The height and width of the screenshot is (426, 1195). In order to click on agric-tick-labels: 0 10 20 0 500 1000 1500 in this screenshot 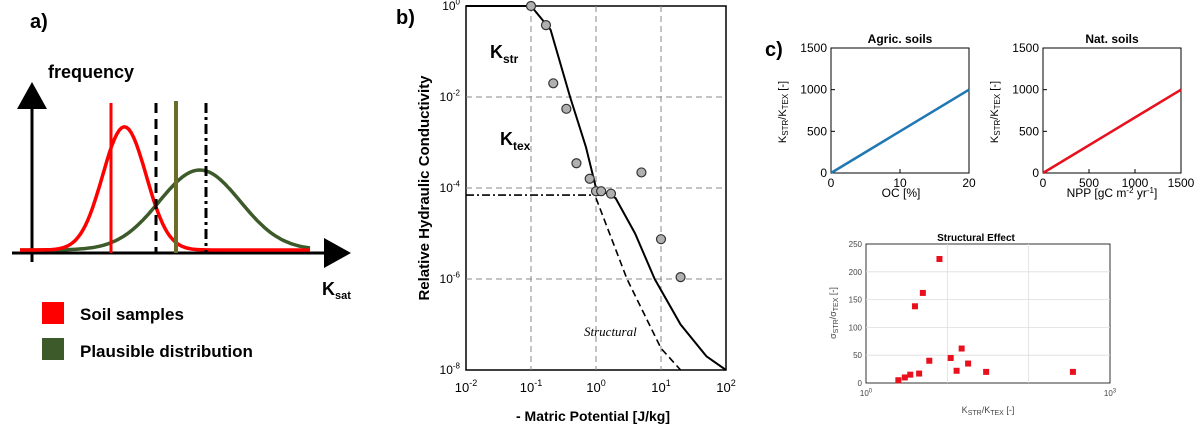, I will do `click(888, 115)`.